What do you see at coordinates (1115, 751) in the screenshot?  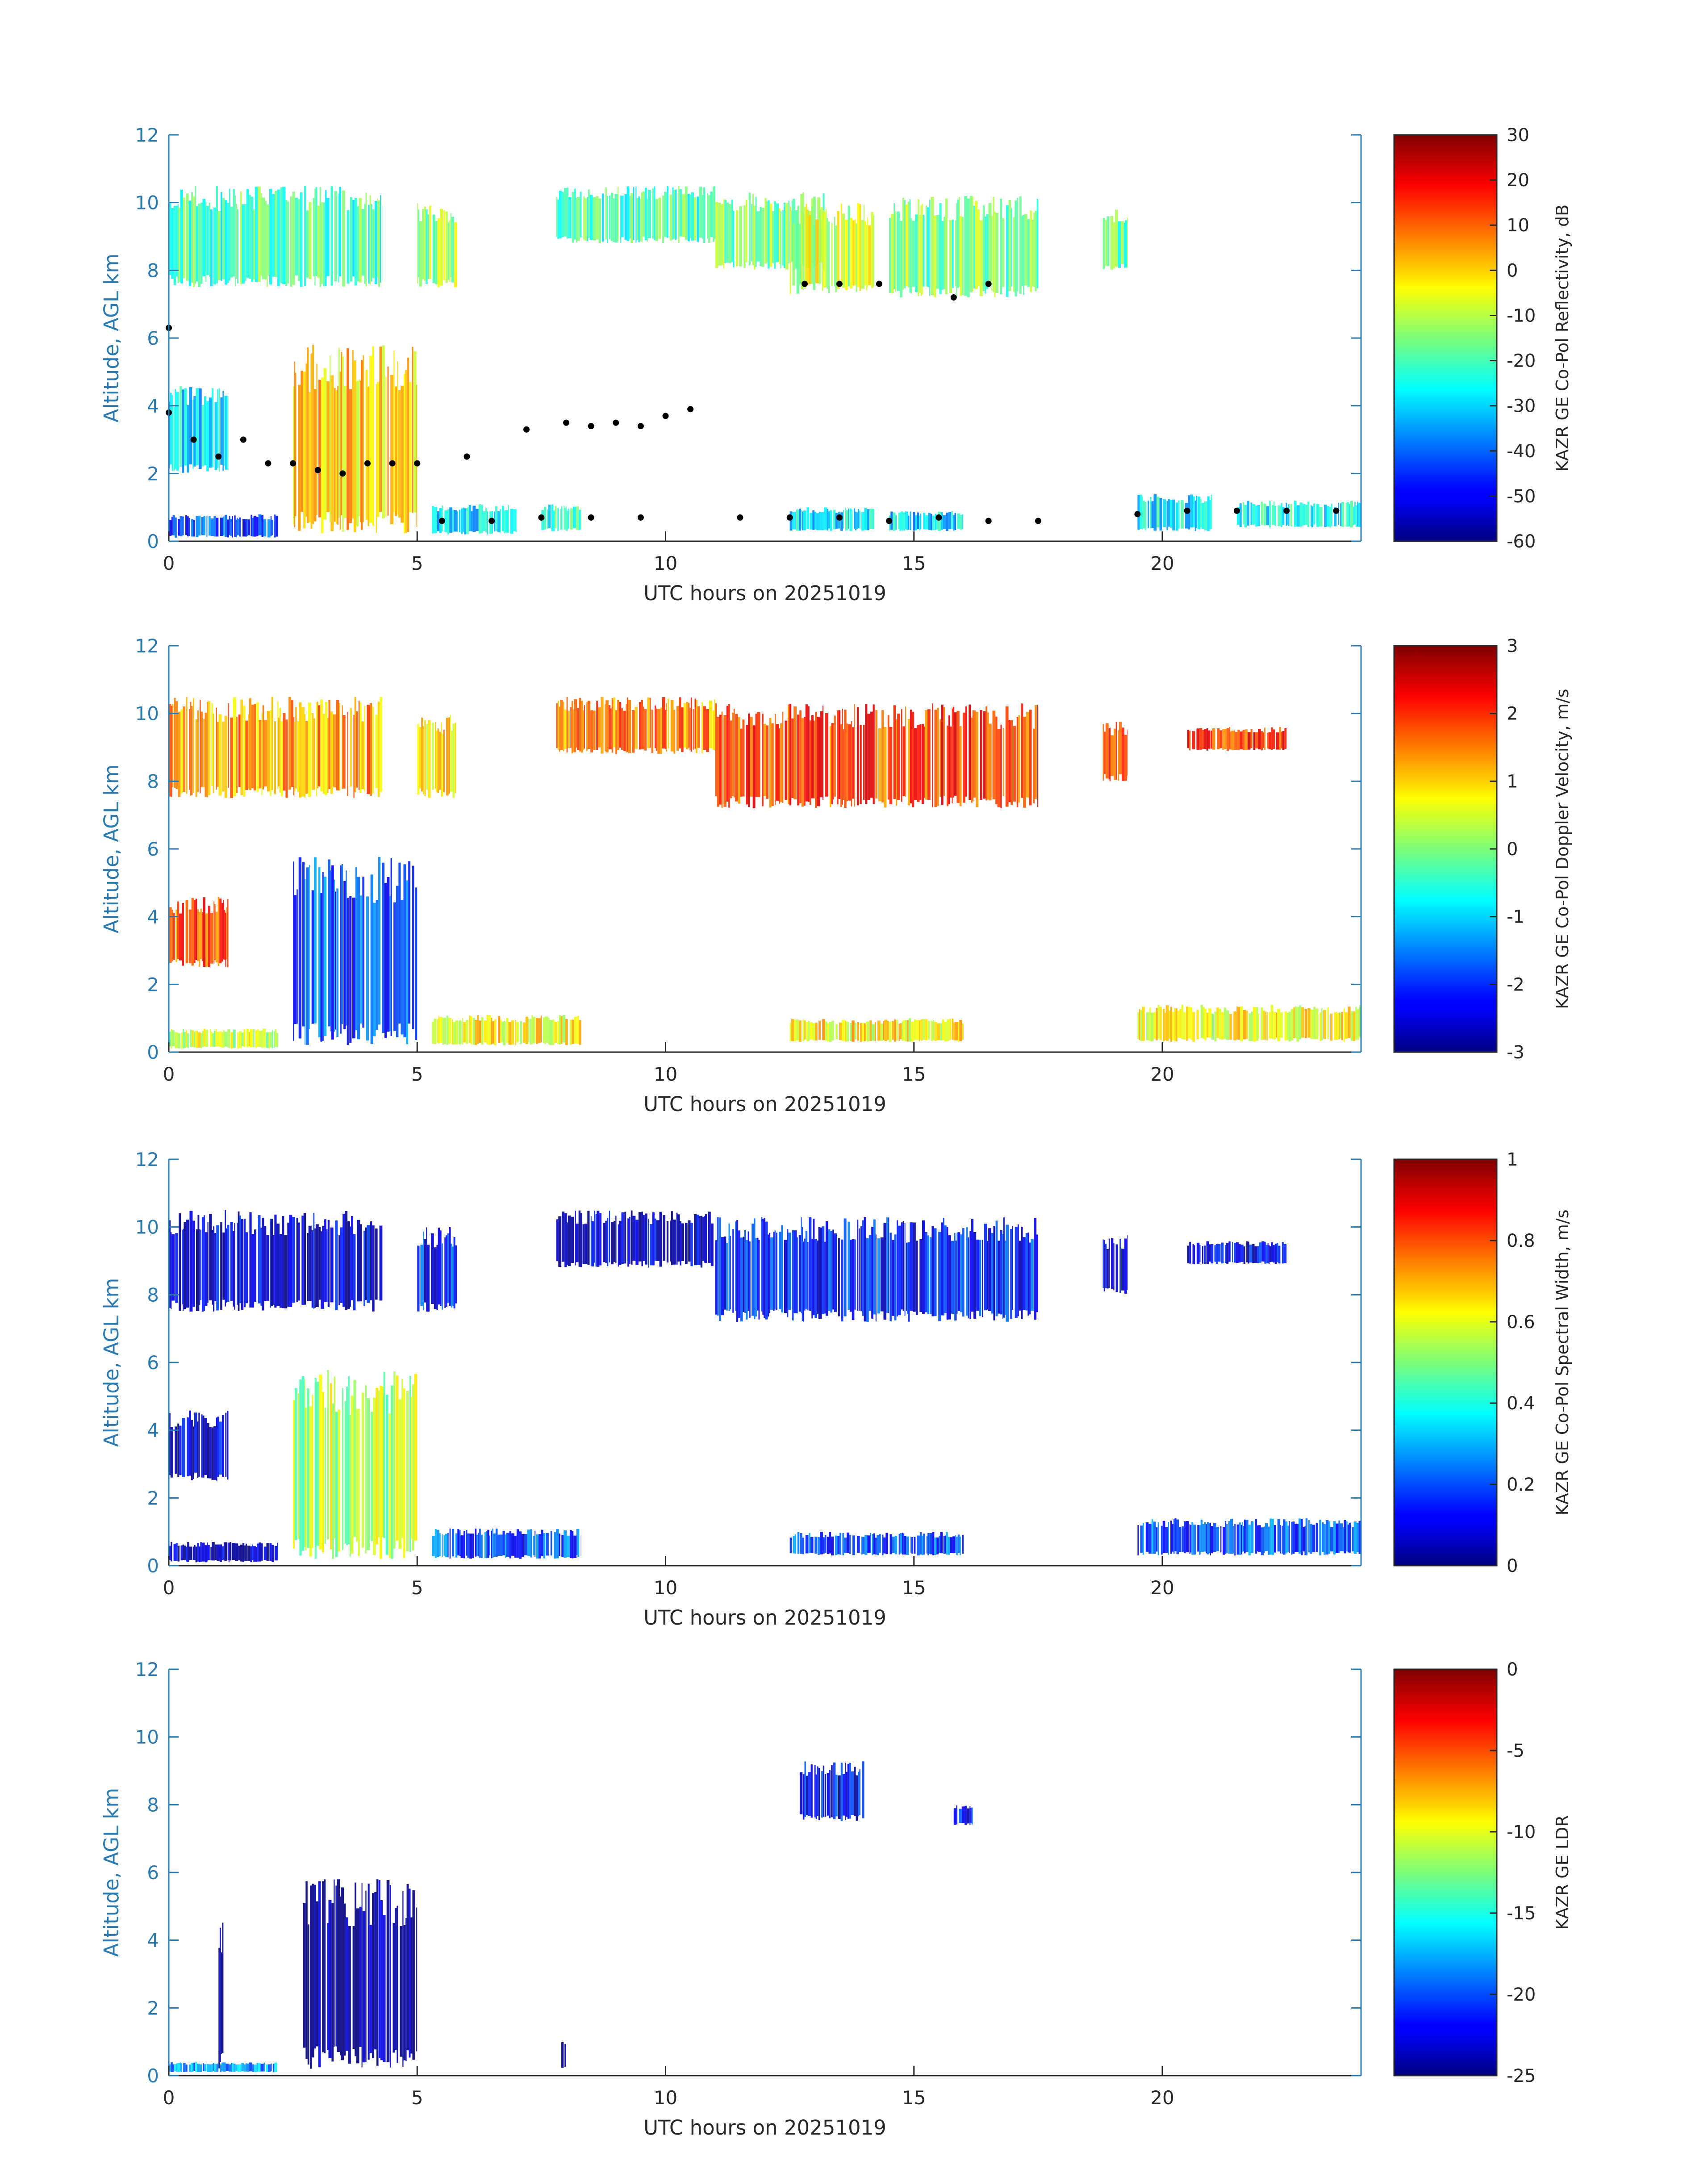 I see `data-region` at bounding box center [1115, 751].